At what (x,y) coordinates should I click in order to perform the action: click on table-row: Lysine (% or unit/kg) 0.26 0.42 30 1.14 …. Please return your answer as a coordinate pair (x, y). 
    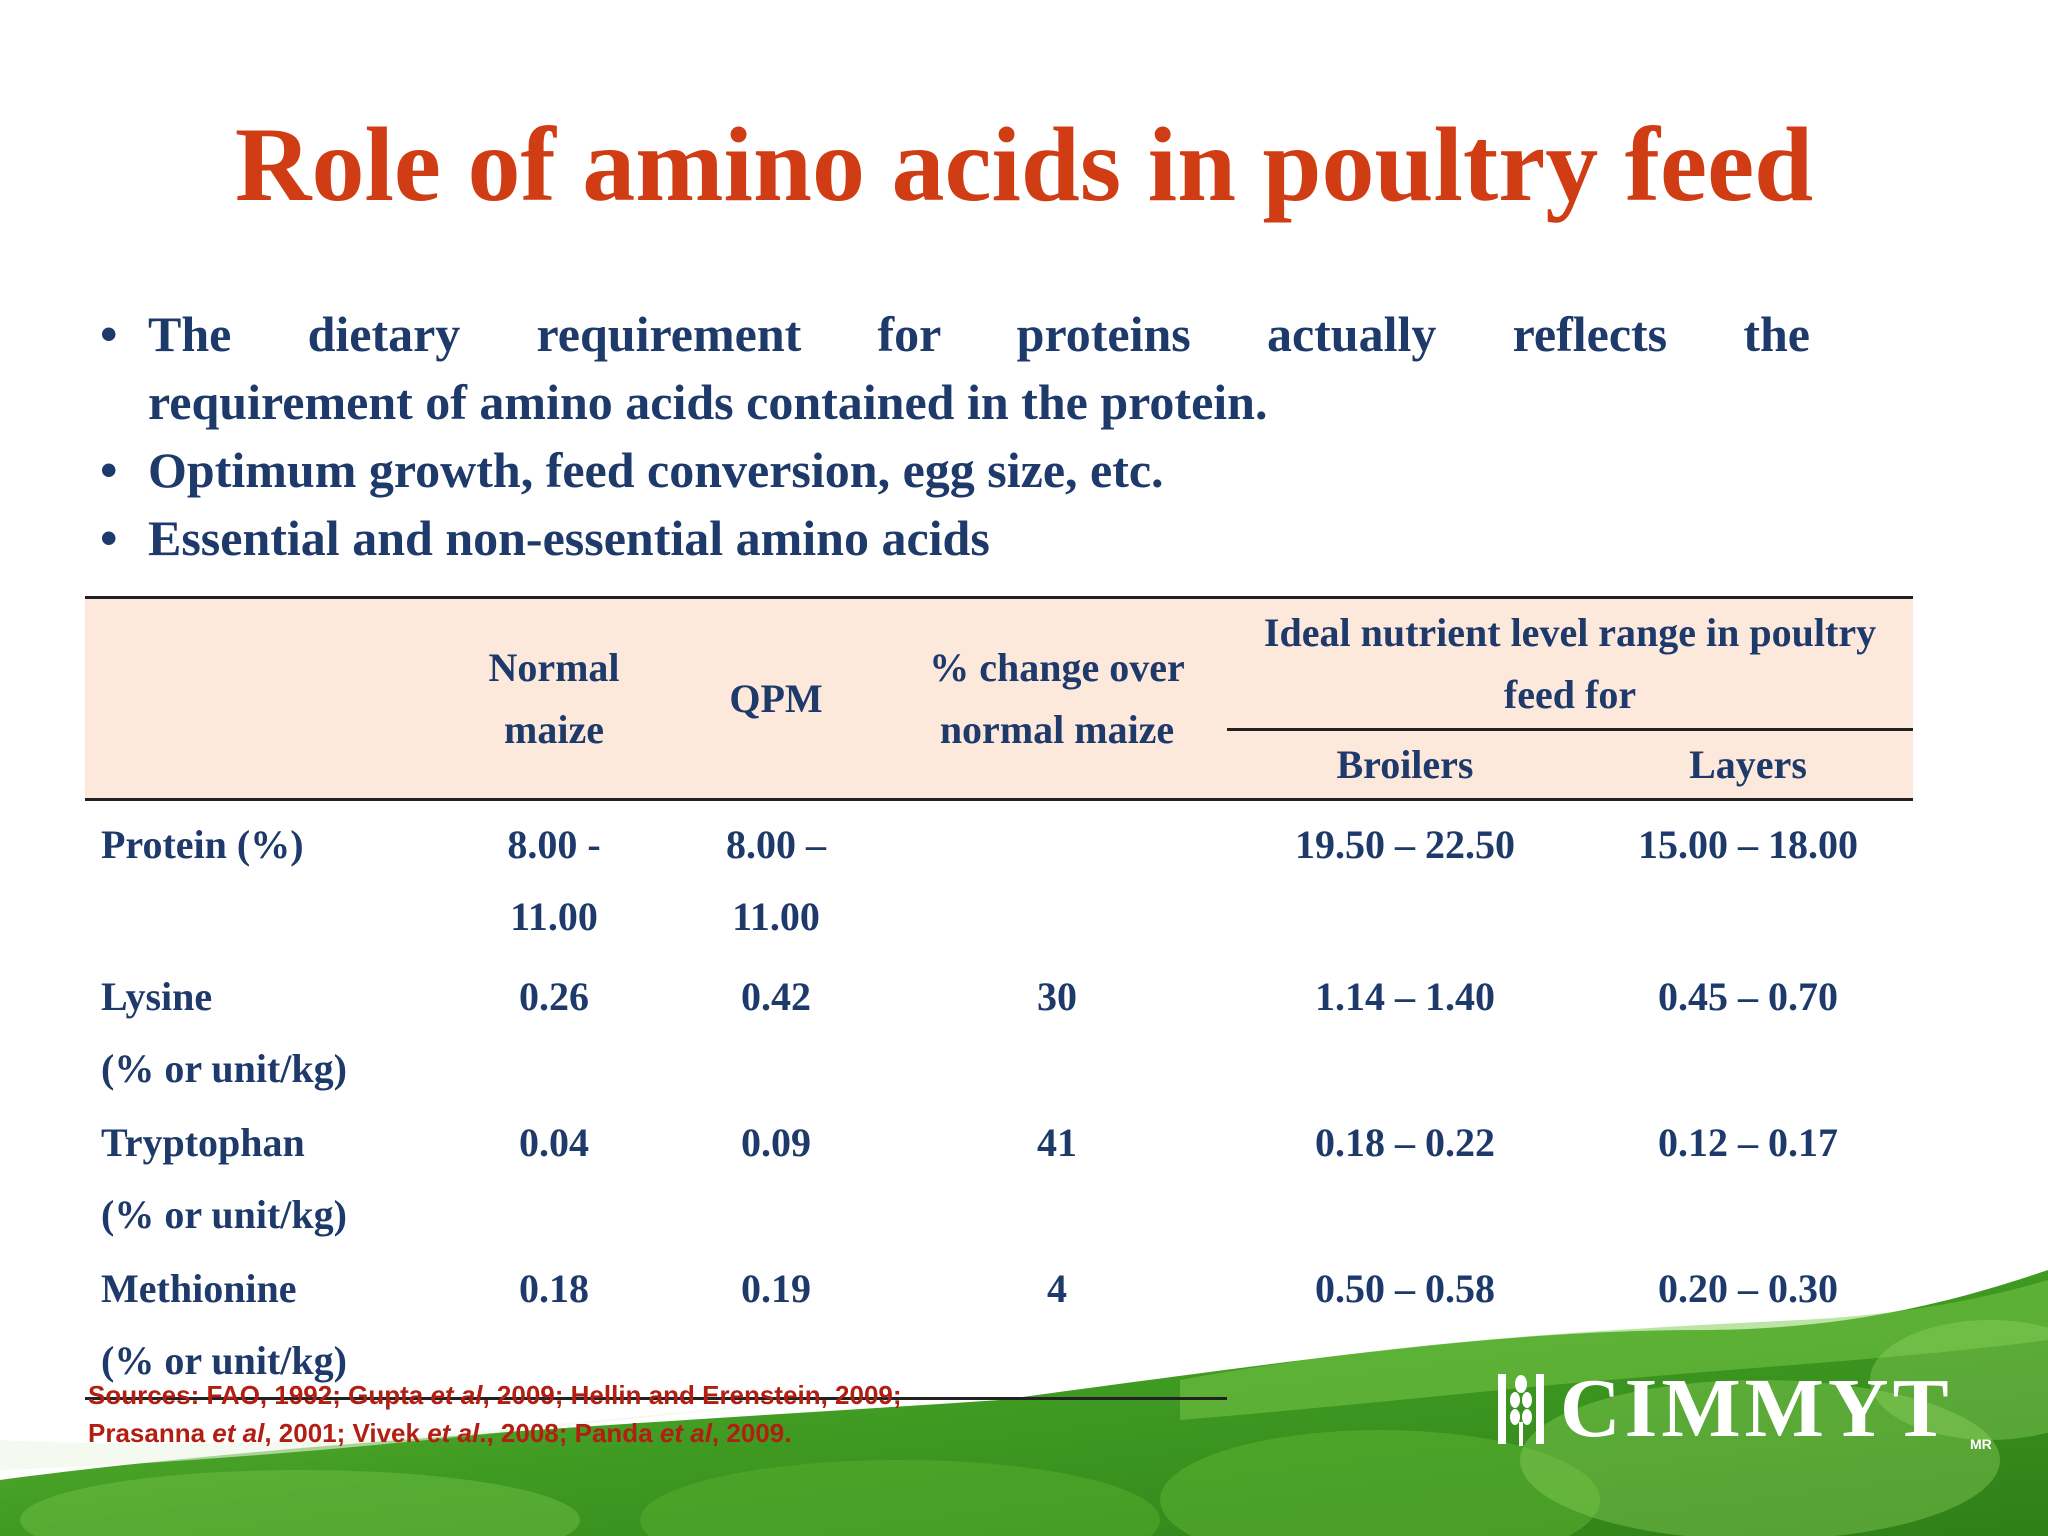
    Looking at the image, I should click on (999, 1032).